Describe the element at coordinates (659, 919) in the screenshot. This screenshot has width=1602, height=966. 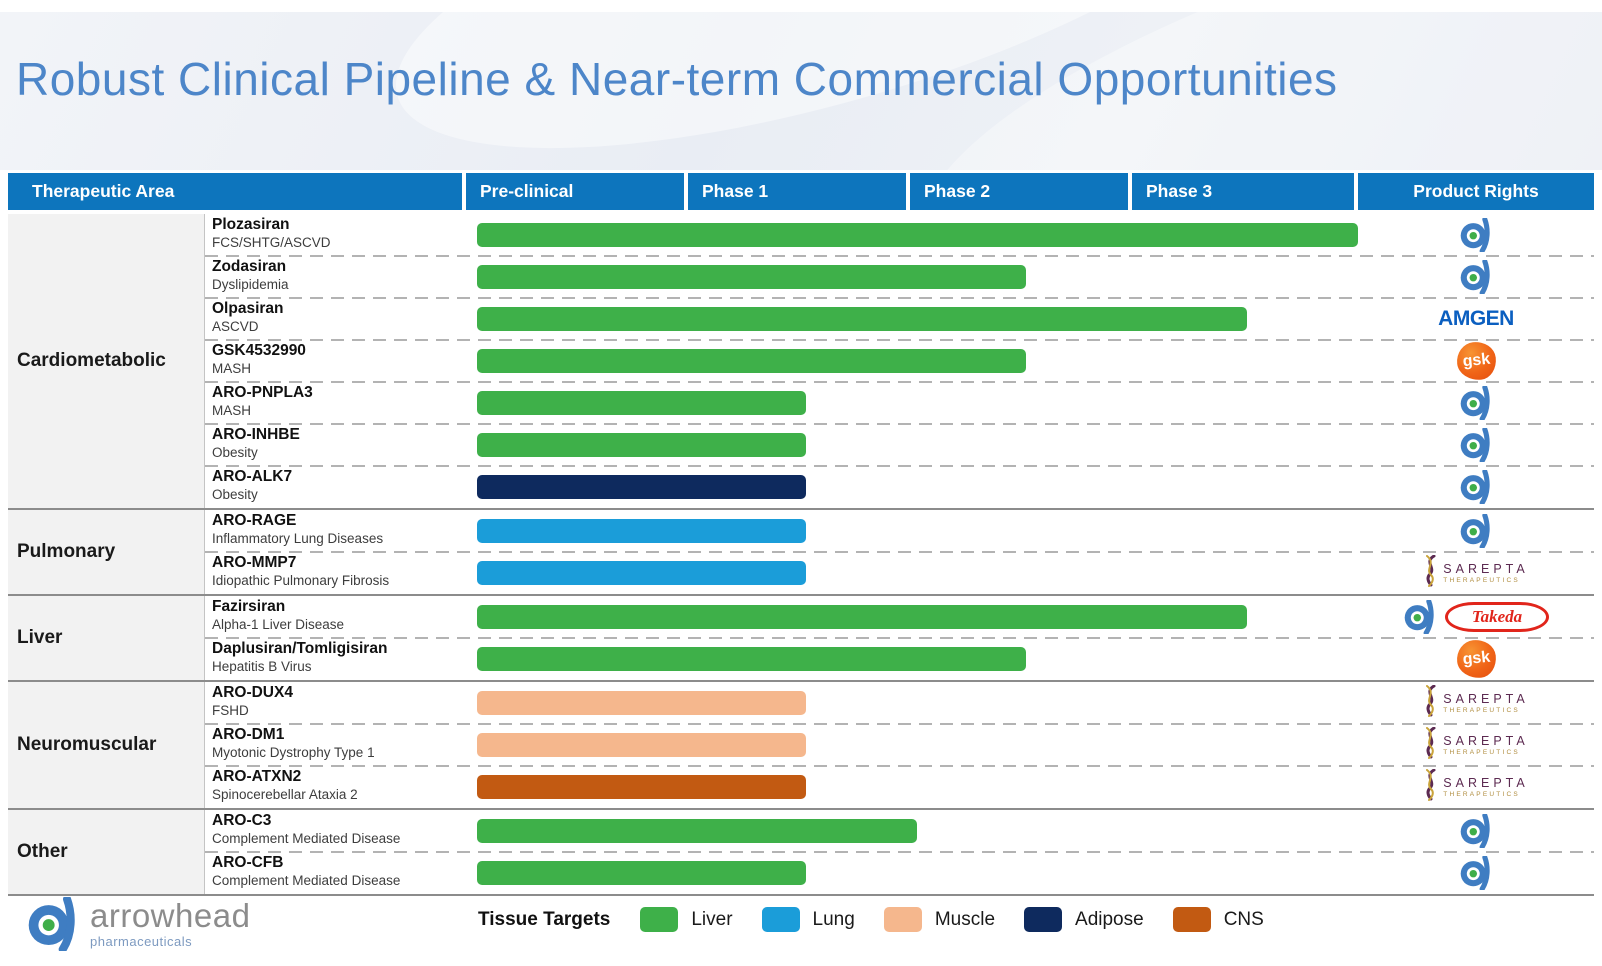
I see `legend-swatch-liver` at that location.